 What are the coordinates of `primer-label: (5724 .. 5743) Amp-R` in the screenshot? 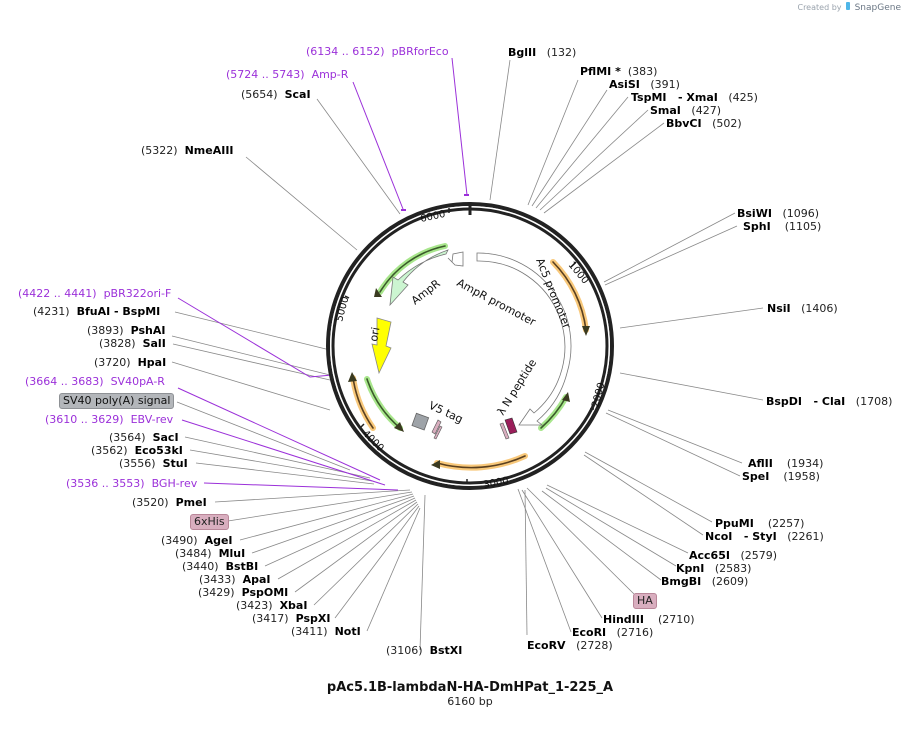 It's located at (287, 74).